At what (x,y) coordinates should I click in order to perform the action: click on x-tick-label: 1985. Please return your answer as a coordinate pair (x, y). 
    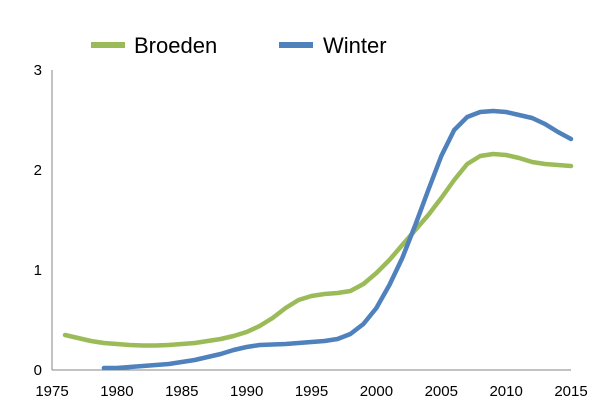
    Looking at the image, I should click on (181, 391).